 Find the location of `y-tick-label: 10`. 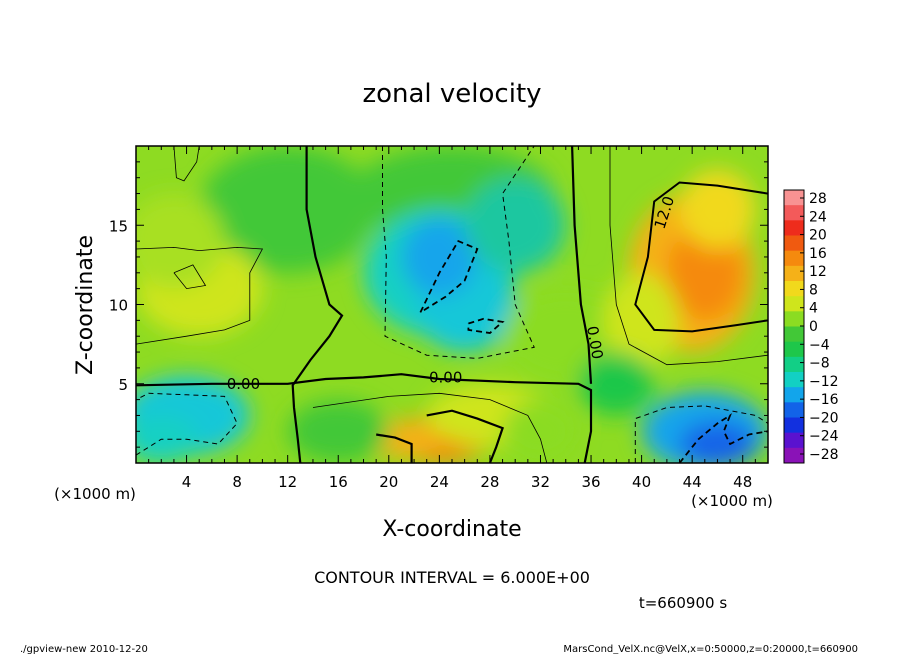

y-tick-label: 10 is located at coordinates (118, 306).